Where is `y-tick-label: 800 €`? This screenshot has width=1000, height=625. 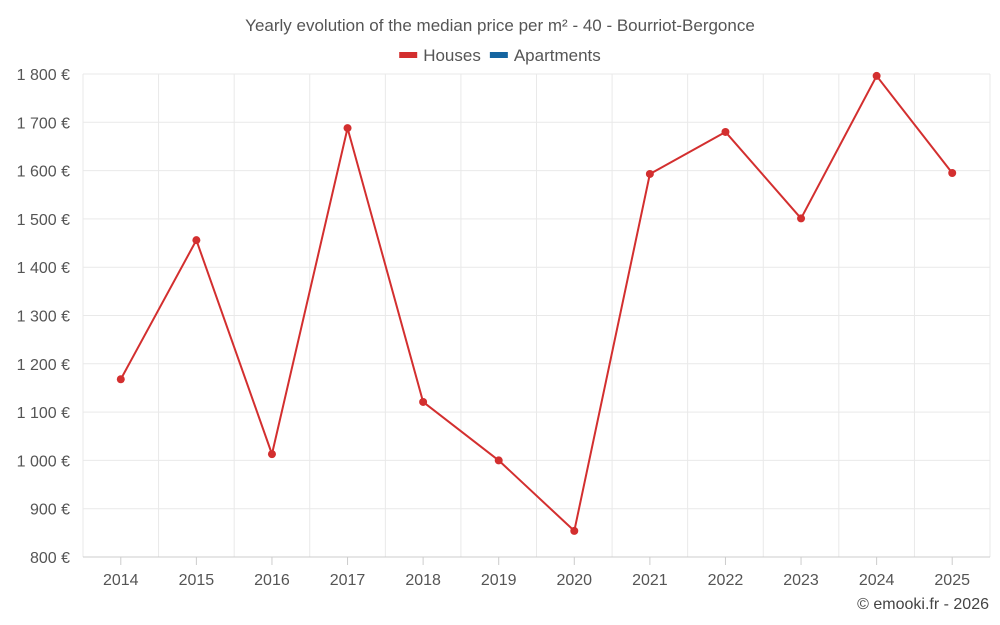 y-tick-label: 800 € is located at coordinates (50, 558).